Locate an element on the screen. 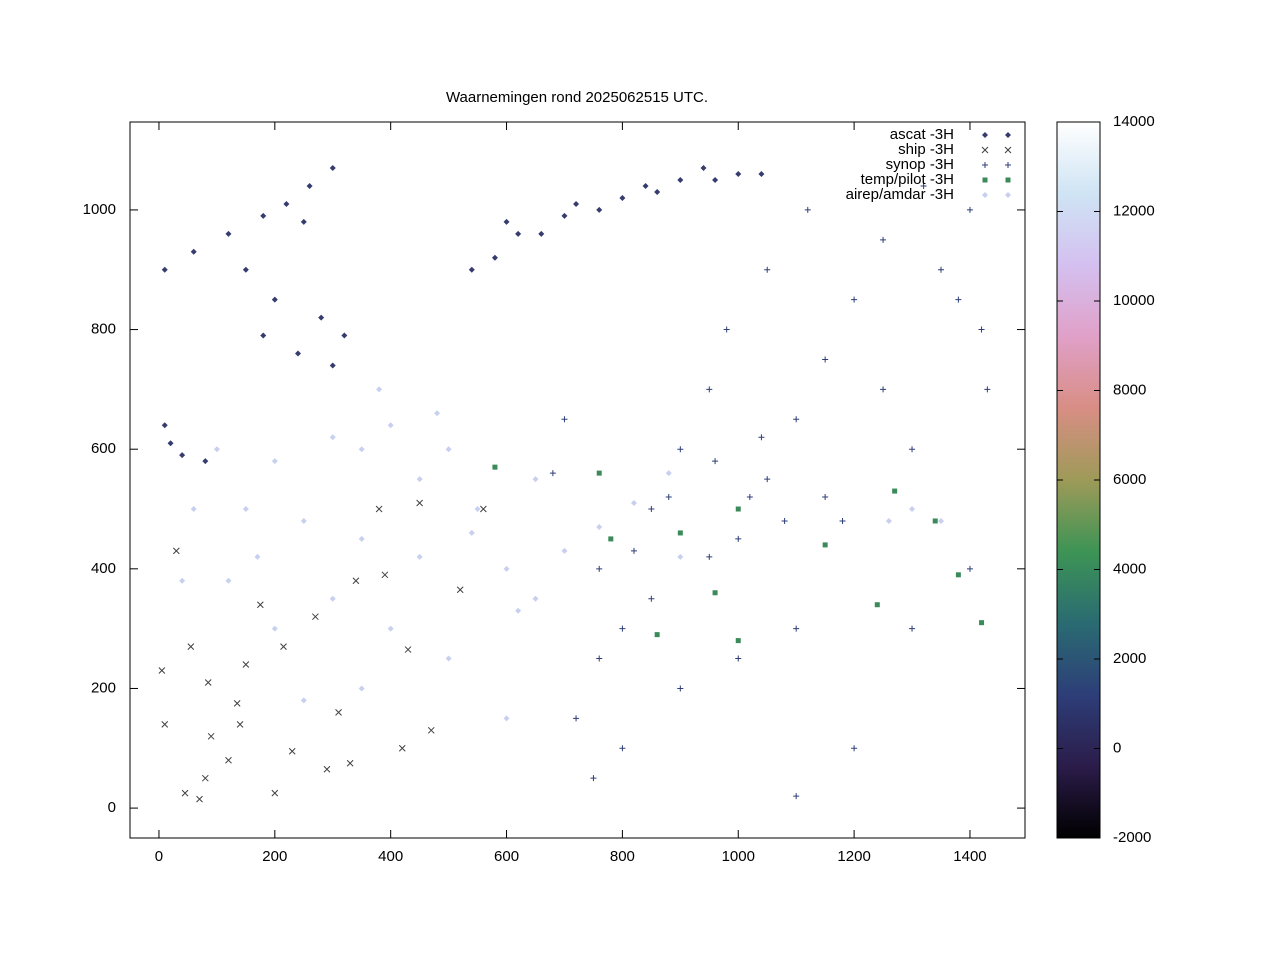 The image size is (1280, 960). x-tick-label: 1400 is located at coordinates (969, 856).